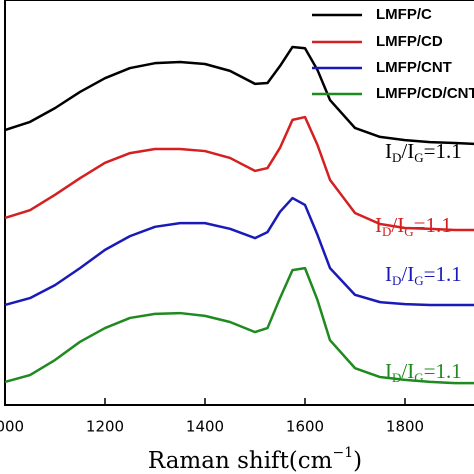  What do you see at coordinates (404, 14) in the screenshot?
I see `legend-label: LMFP/C` at bounding box center [404, 14].